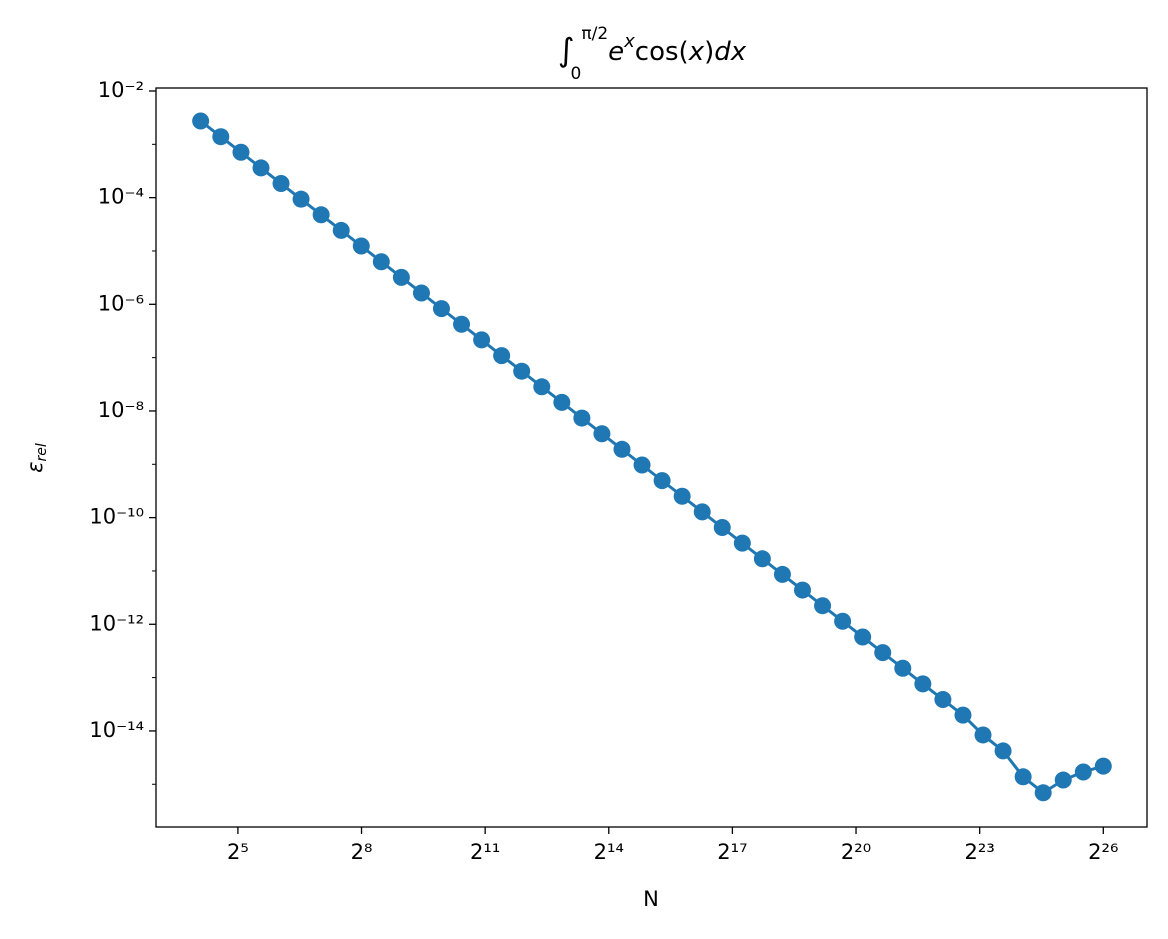 This screenshot has height=939, width=1168. What do you see at coordinates (616, 52) in the screenshot?
I see `title-base: e` at bounding box center [616, 52].